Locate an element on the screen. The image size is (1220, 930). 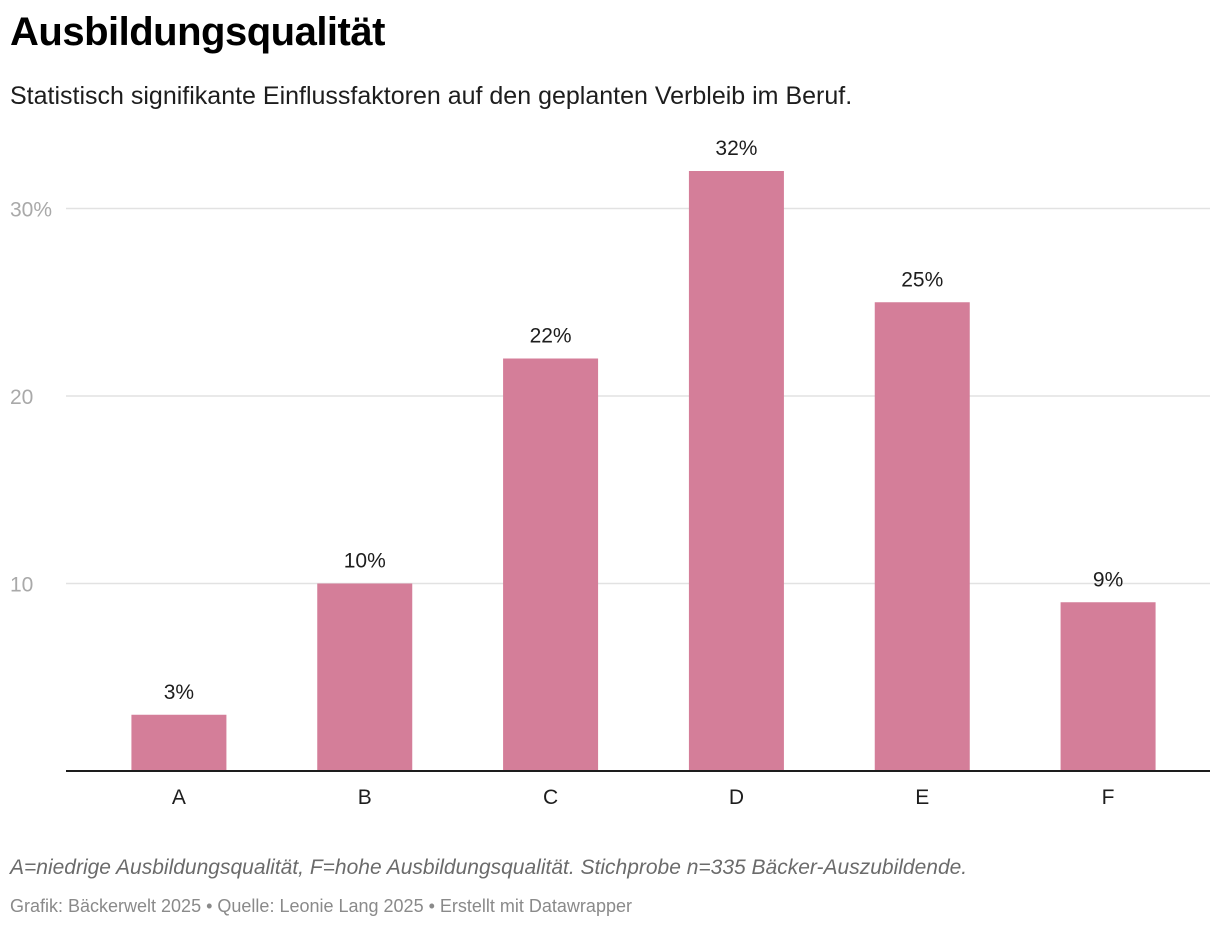
value-label: 10% is located at coordinates (365, 561).